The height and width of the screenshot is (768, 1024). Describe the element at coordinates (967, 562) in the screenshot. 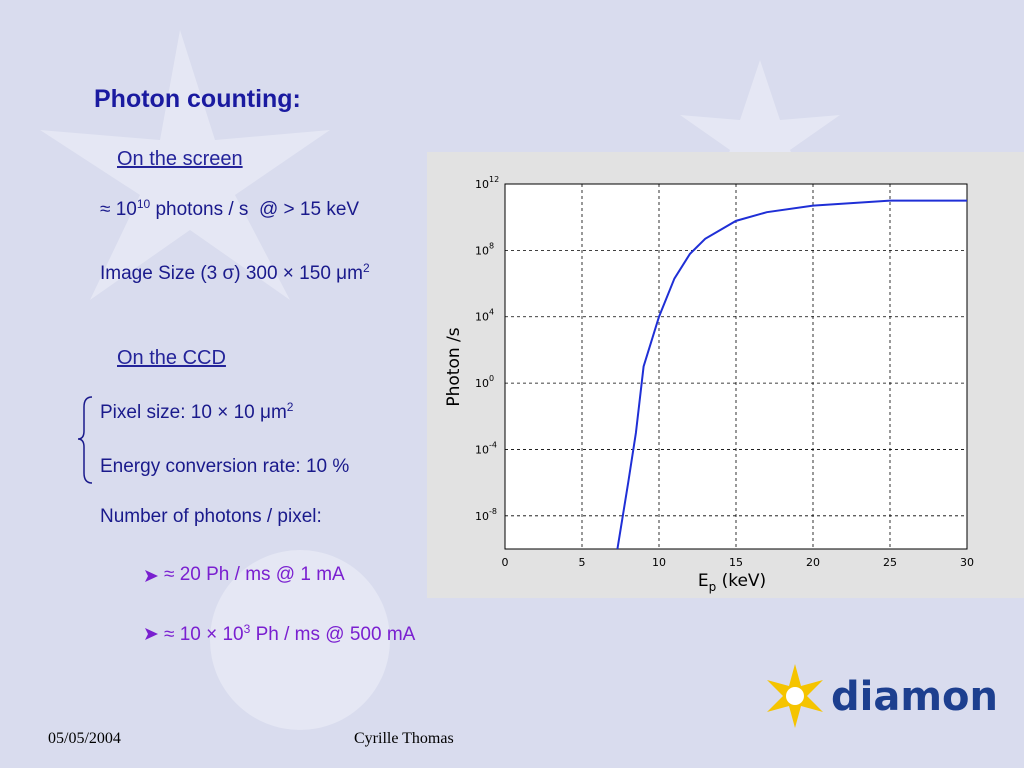

I see `x-tick-label: 30` at that location.